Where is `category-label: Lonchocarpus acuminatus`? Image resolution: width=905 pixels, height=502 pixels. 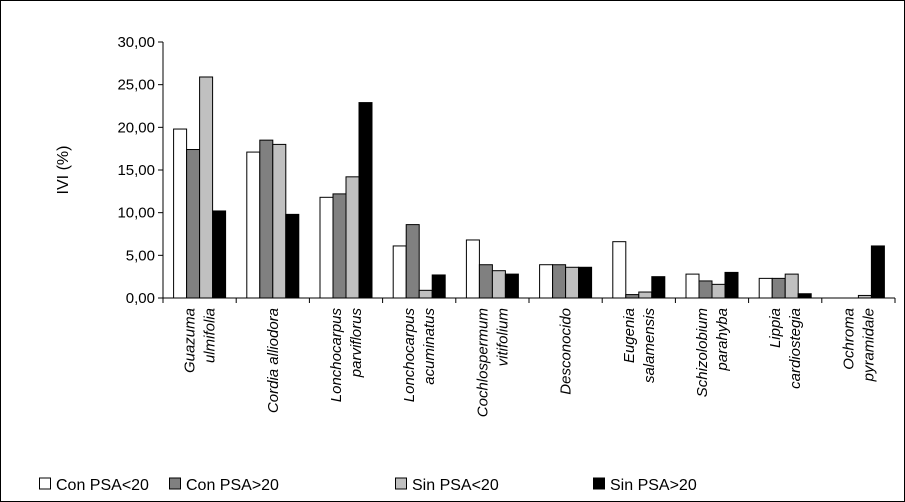
category-label: Lonchocarpus acuminatus is located at coordinates (419, 355).